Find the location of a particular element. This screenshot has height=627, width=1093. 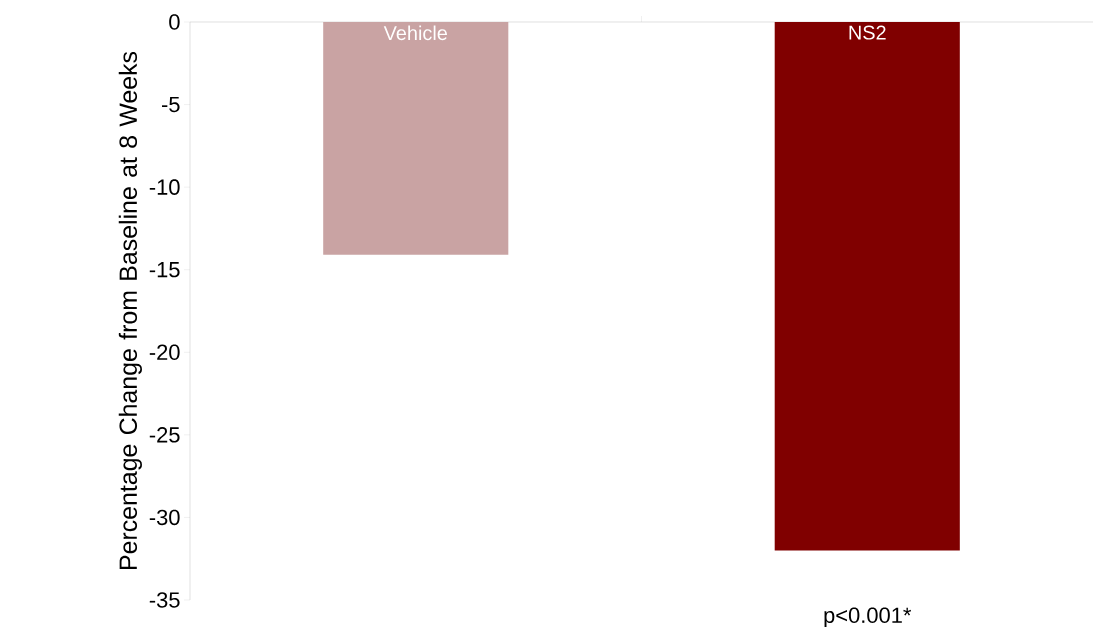

text: p<0.001* is located at coordinates (868, 617).